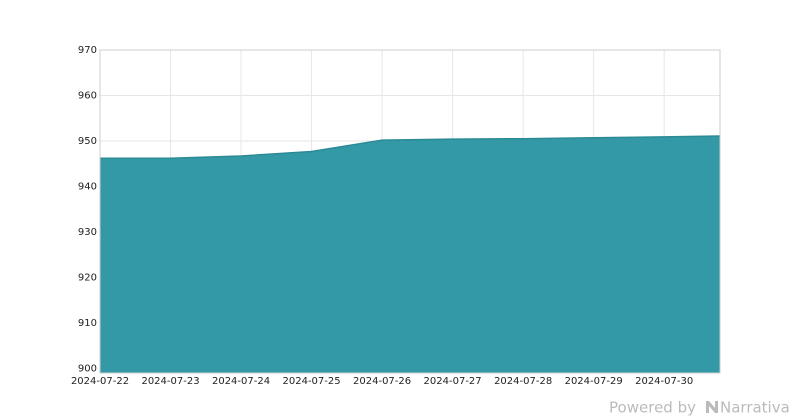 The height and width of the screenshot is (420, 800). What do you see at coordinates (453, 381) in the screenshot?
I see `x-tick-label: 2024-07-27` at bounding box center [453, 381].